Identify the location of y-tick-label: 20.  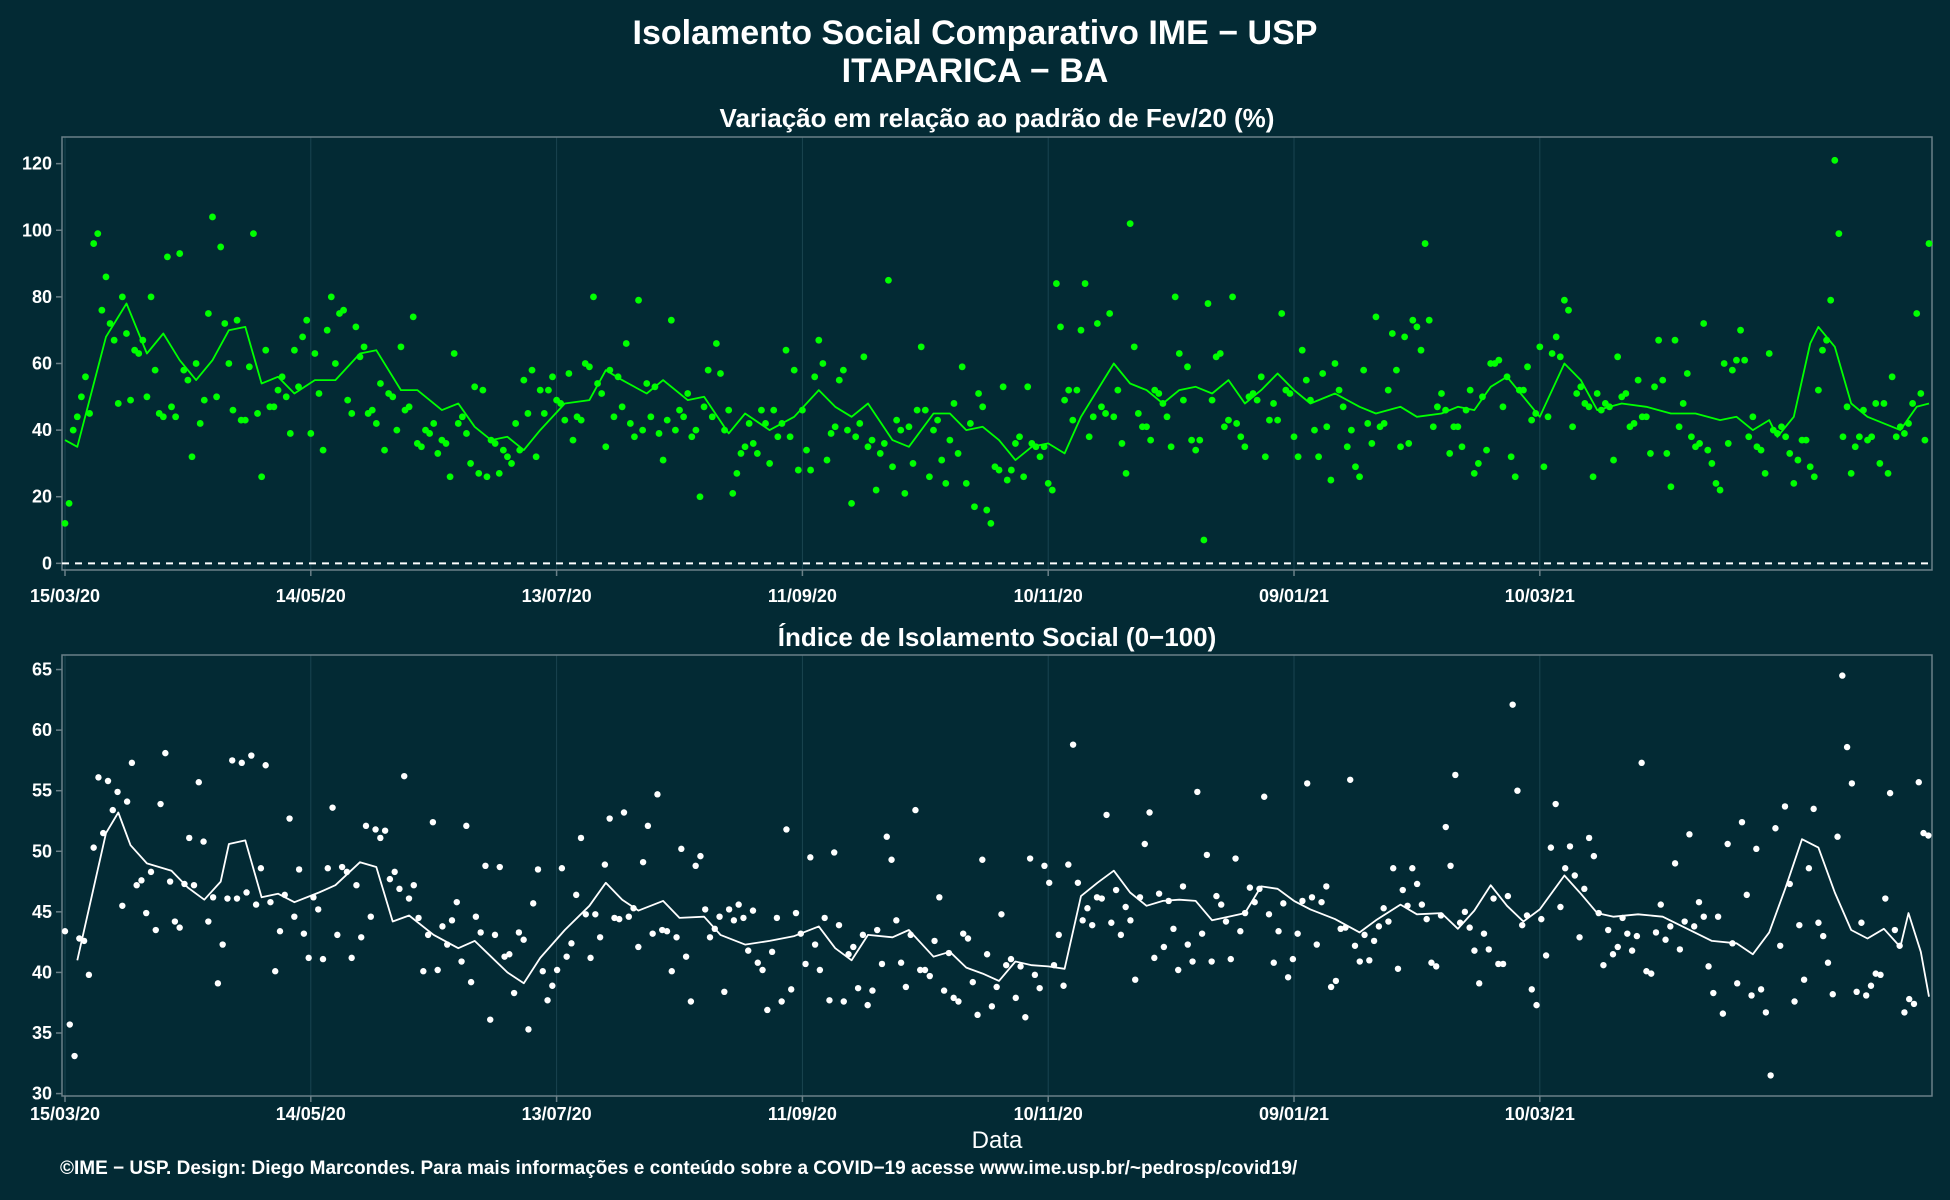
(42, 497).